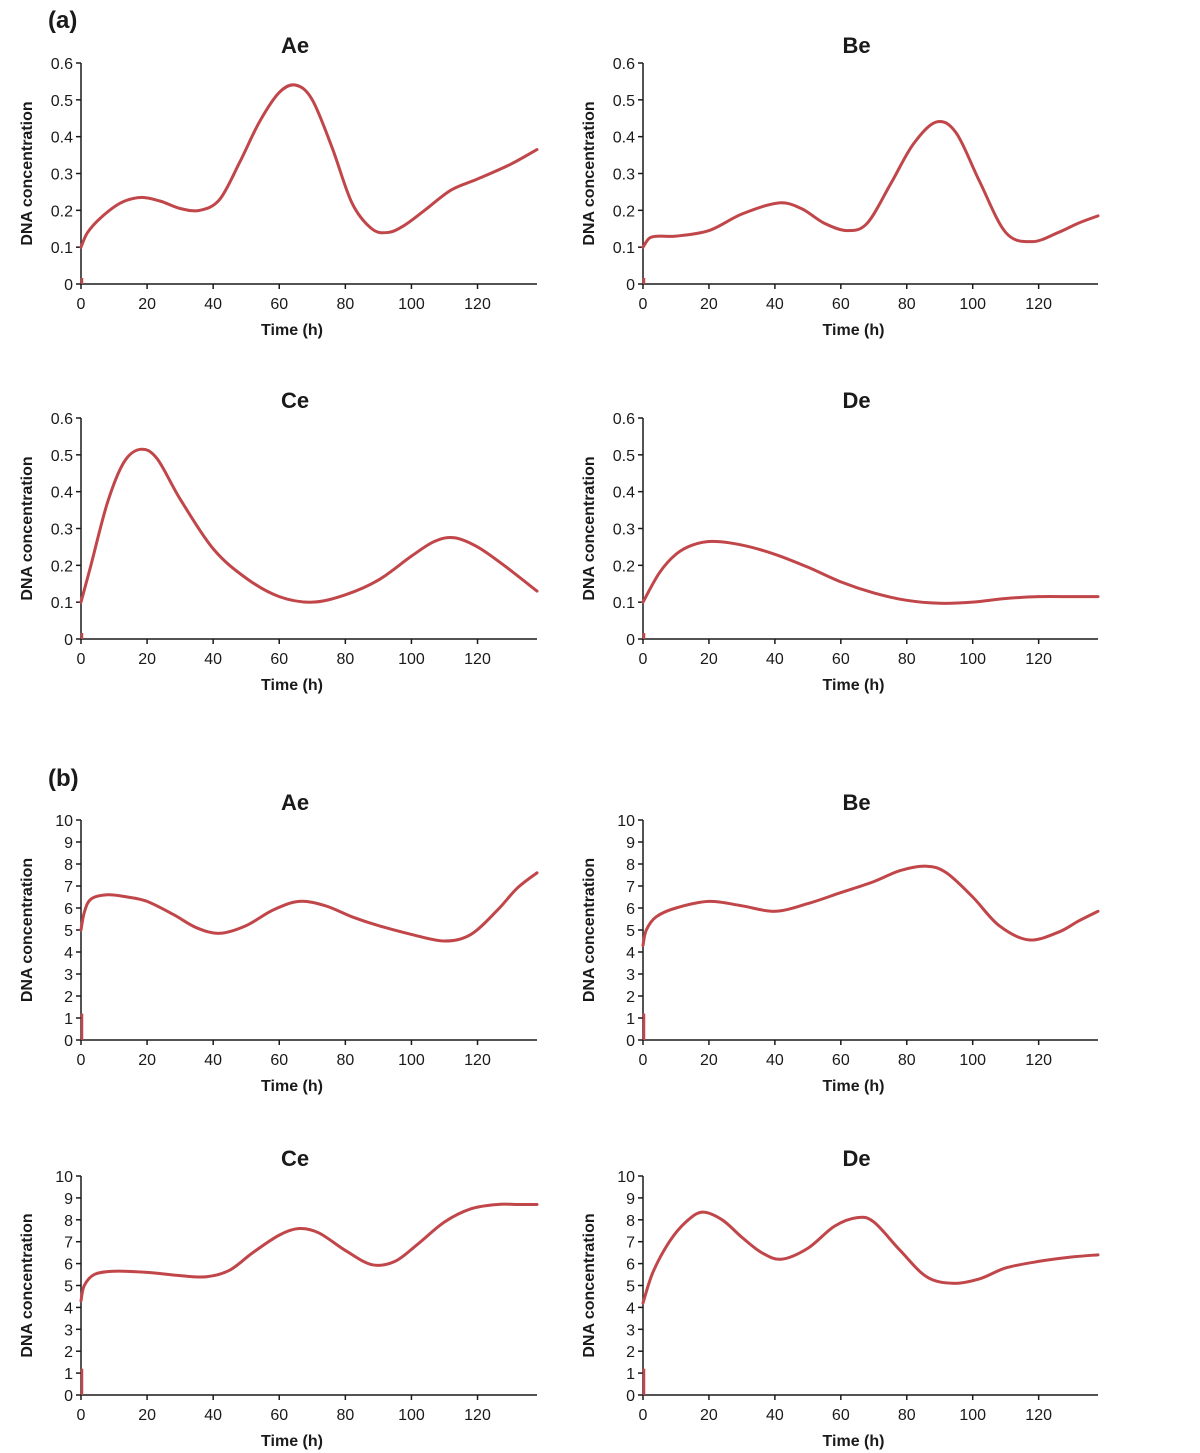 Image resolution: width=1200 pixels, height=1453 pixels. I want to click on series-line-ce, so click(309, 525).